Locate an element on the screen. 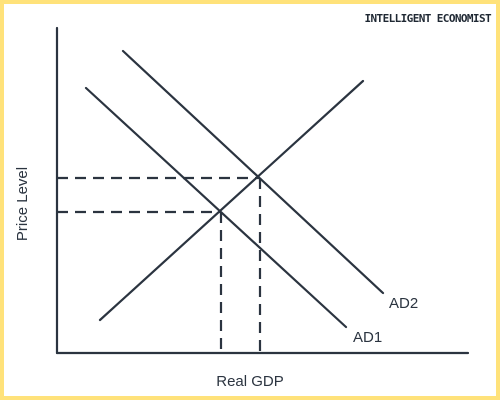 The height and width of the screenshot is (400, 500). ad2-label: AD2 is located at coordinates (403, 303).